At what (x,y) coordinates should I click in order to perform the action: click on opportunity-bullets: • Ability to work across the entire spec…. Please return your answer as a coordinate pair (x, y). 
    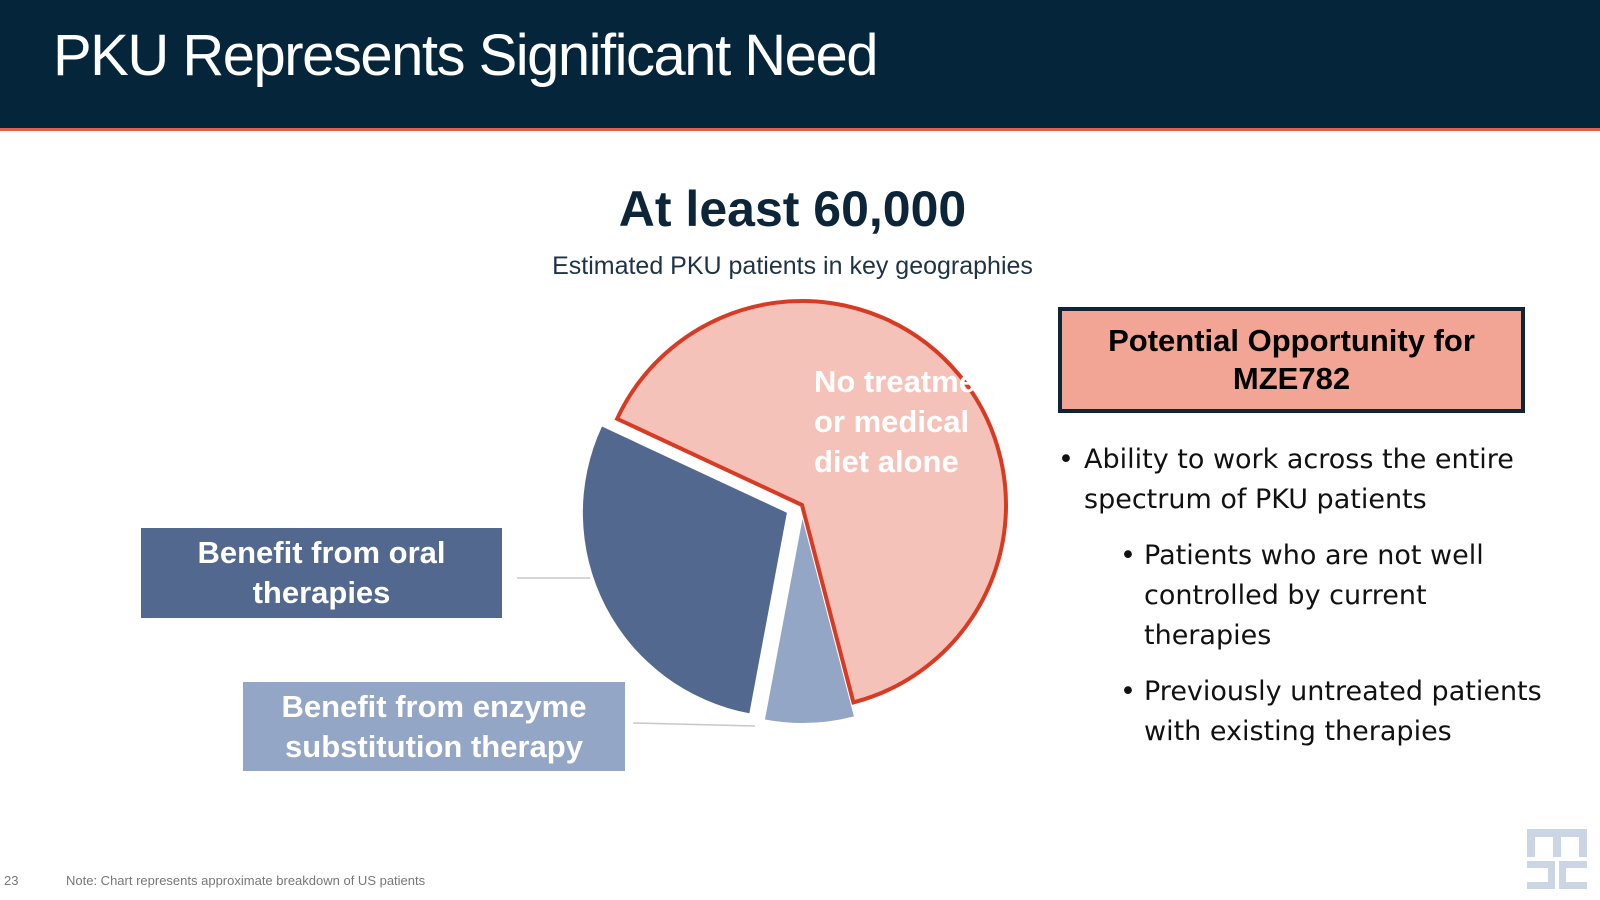
    Looking at the image, I should click on (1308, 596).